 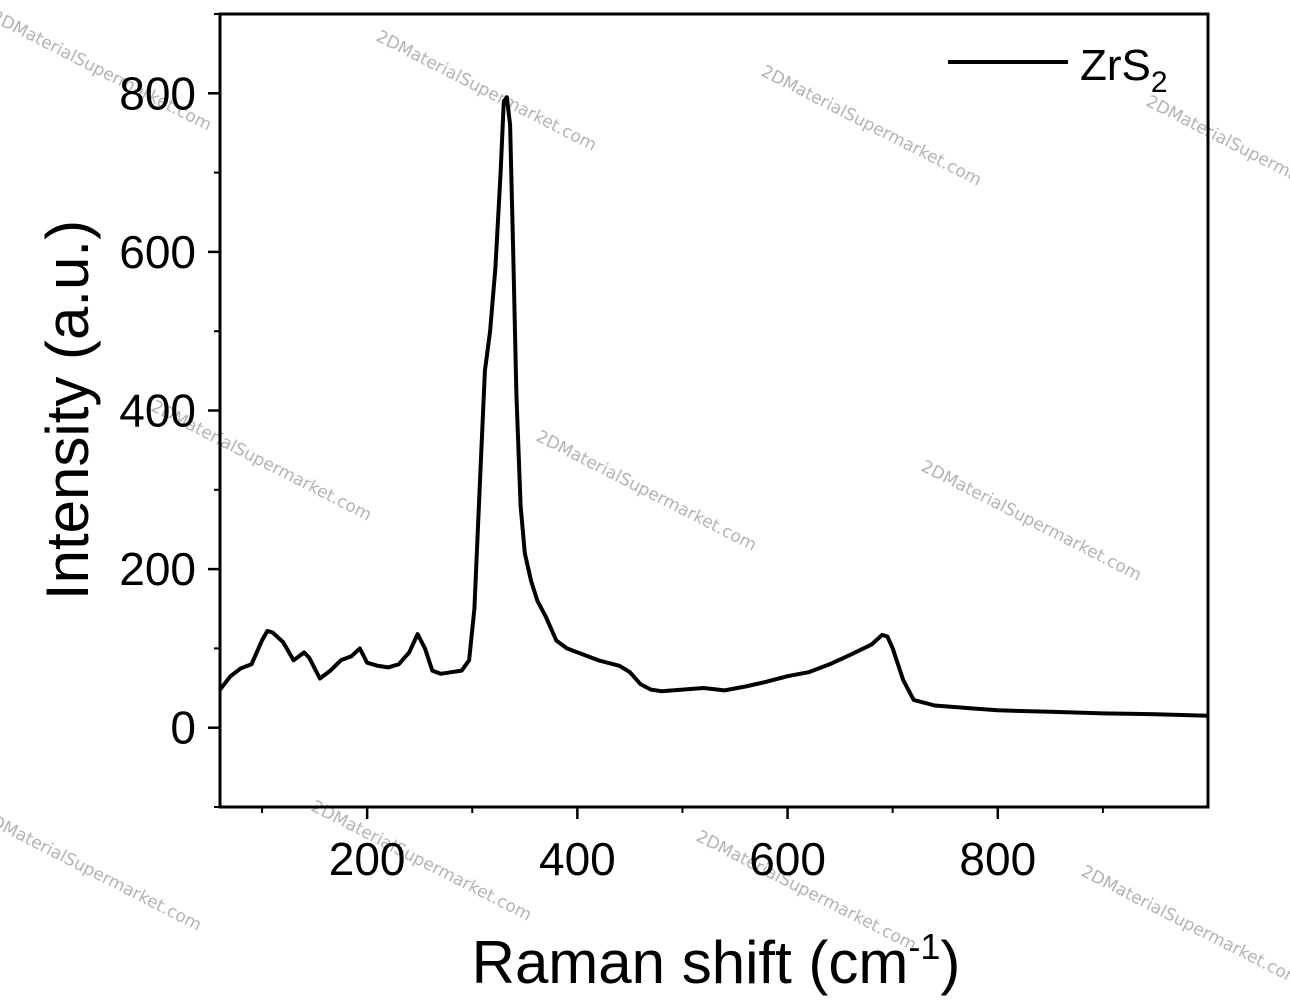 I want to click on legend-label: ZrS2, so click(x=1124, y=70).